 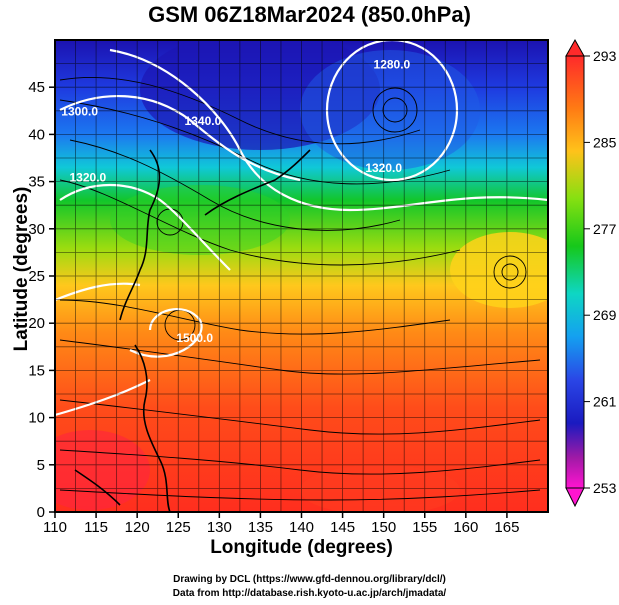 I want to click on y-tick-label: 5, so click(x=41, y=465).